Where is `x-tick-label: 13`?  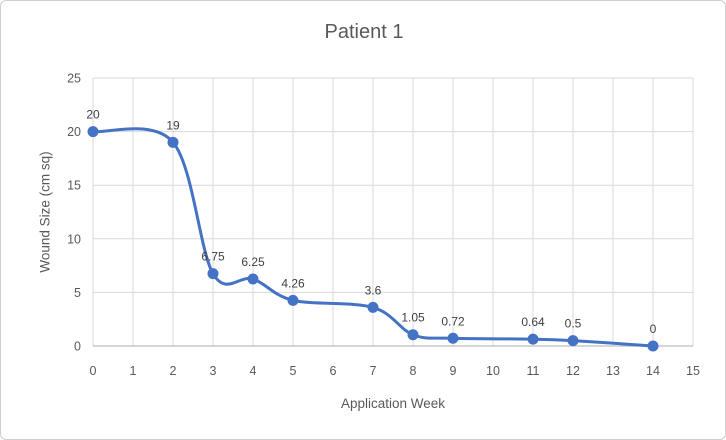 x-tick-label: 13 is located at coordinates (613, 371).